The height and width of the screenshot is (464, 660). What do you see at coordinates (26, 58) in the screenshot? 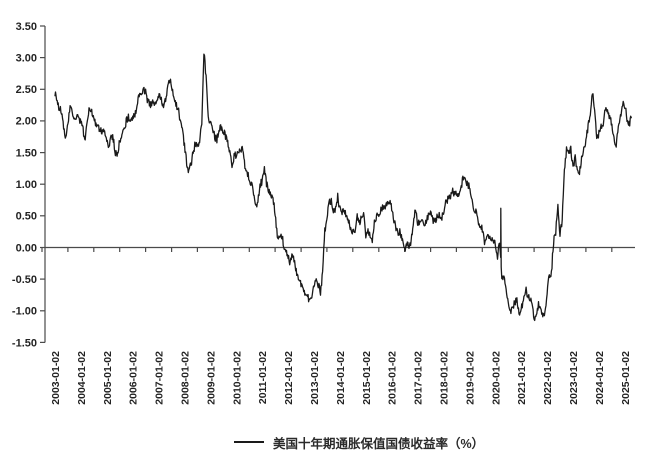
I see `y-tick-label: 3.00` at bounding box center [26, 58].